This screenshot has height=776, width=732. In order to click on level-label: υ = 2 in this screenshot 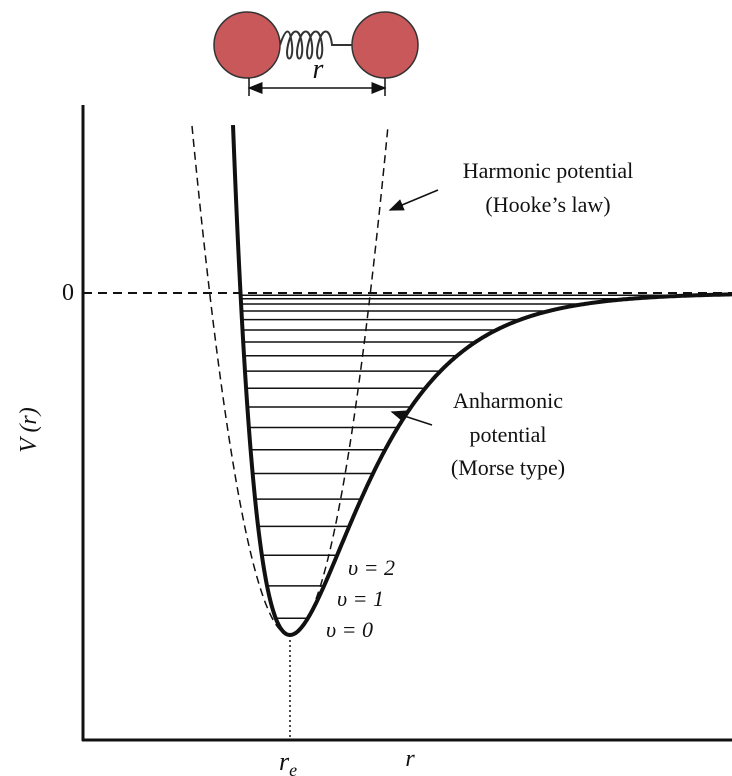, I will do `click(371, 567)`.